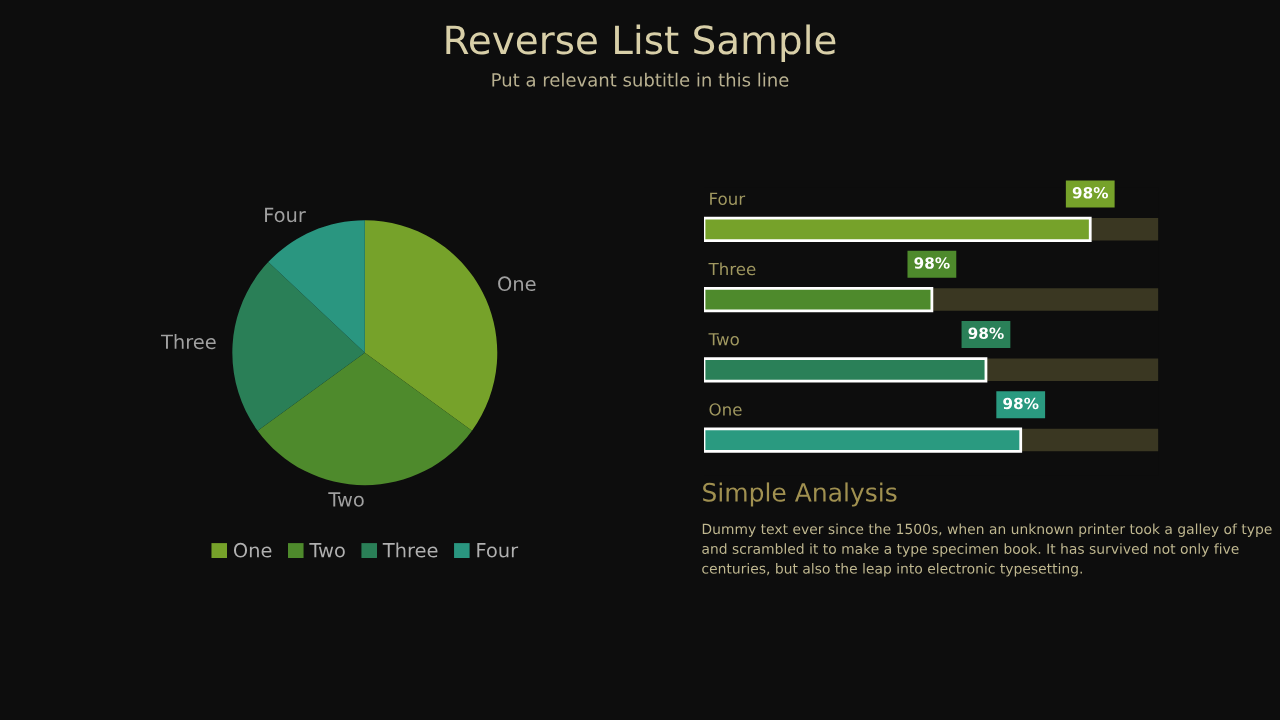 This screenshot has width=1280, height=720. I want to click on y-tick-label: Three, so click(732, 269).